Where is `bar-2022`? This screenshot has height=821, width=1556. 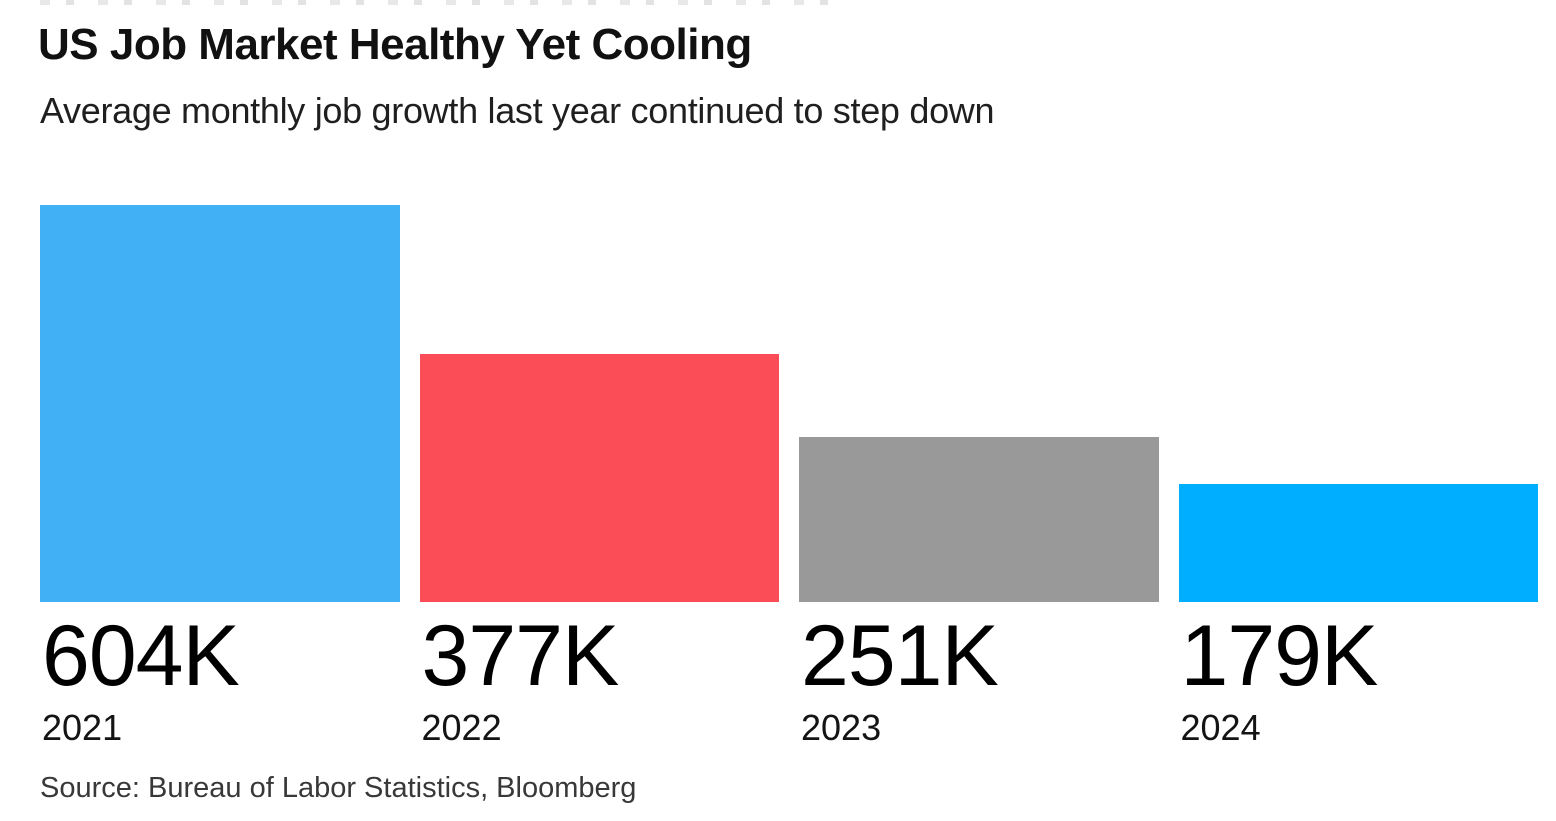
bar-2022 is located at coordinates (599, 478).